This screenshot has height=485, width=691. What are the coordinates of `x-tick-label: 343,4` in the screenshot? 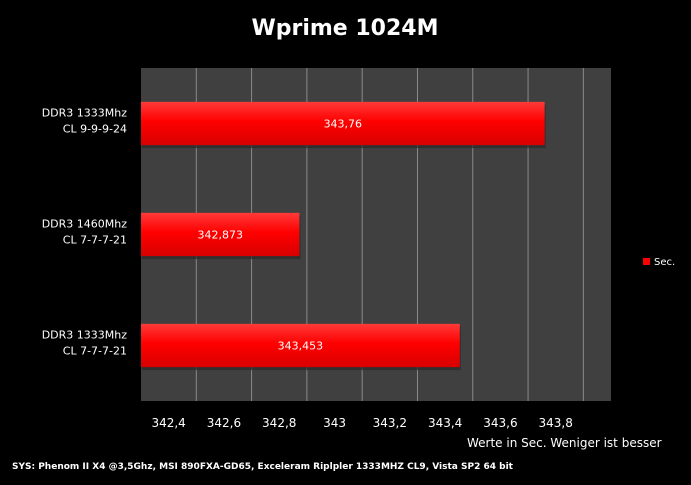 It's located at (445, 423).